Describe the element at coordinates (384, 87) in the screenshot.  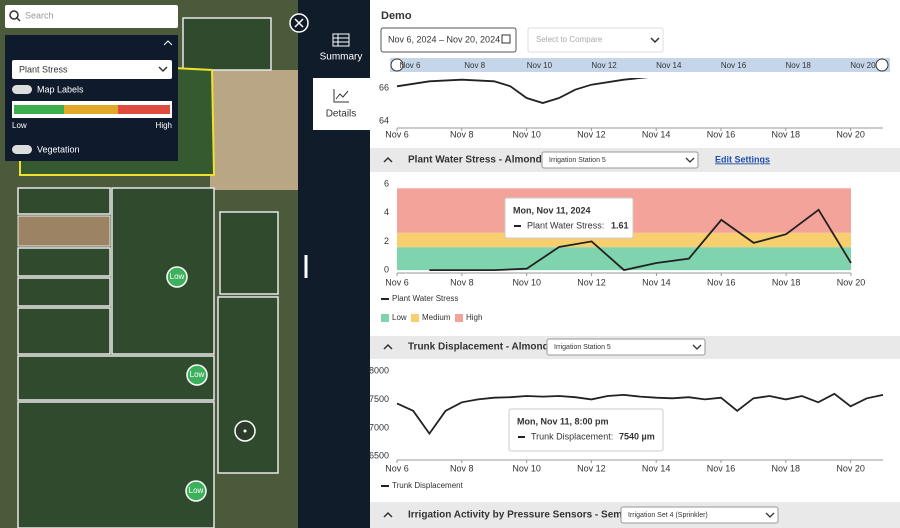
I see `y-tick-label: 66` at that location.